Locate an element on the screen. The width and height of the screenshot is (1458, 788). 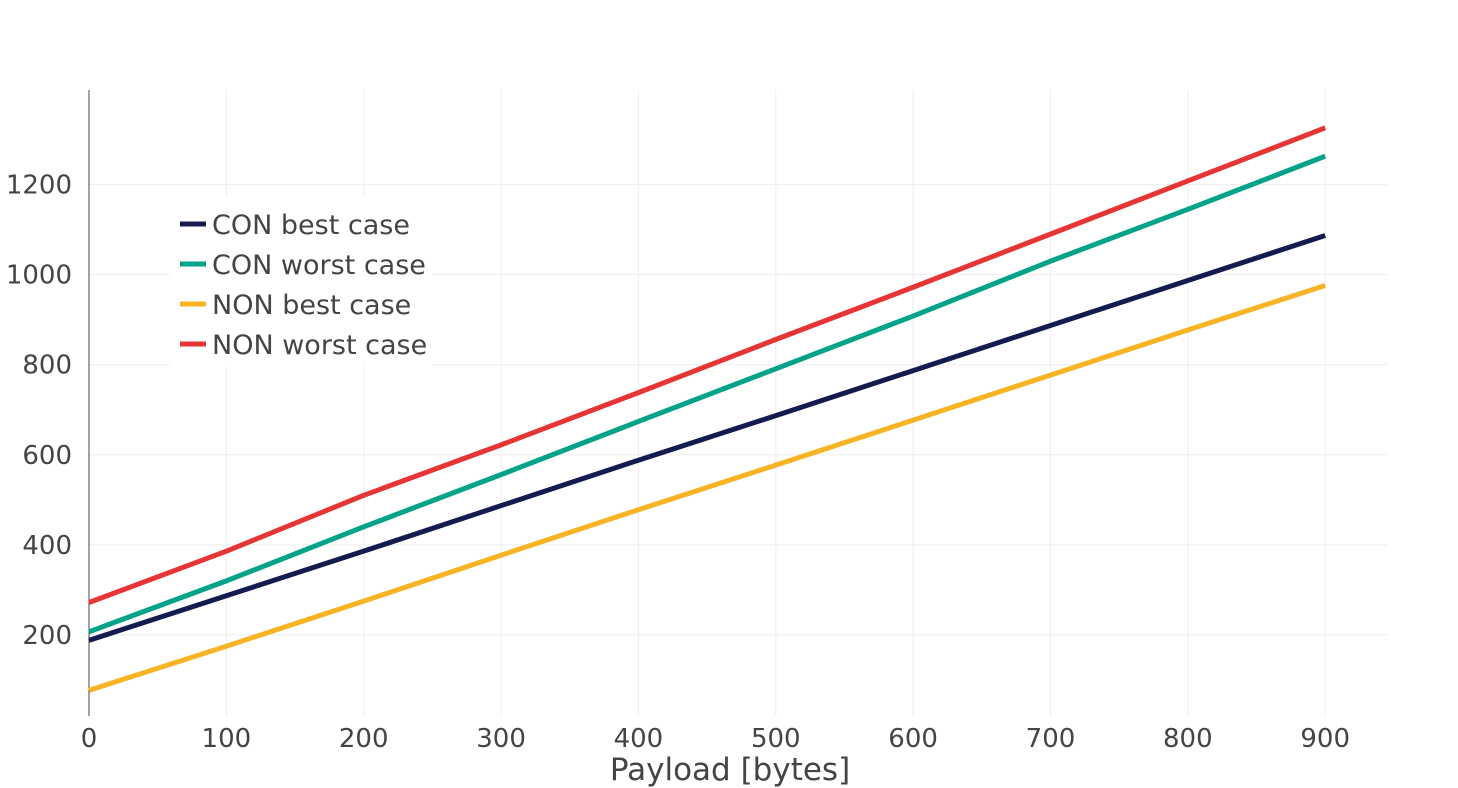
legend-item-con-best-case: CON best case is located at coordinates (295, 225).